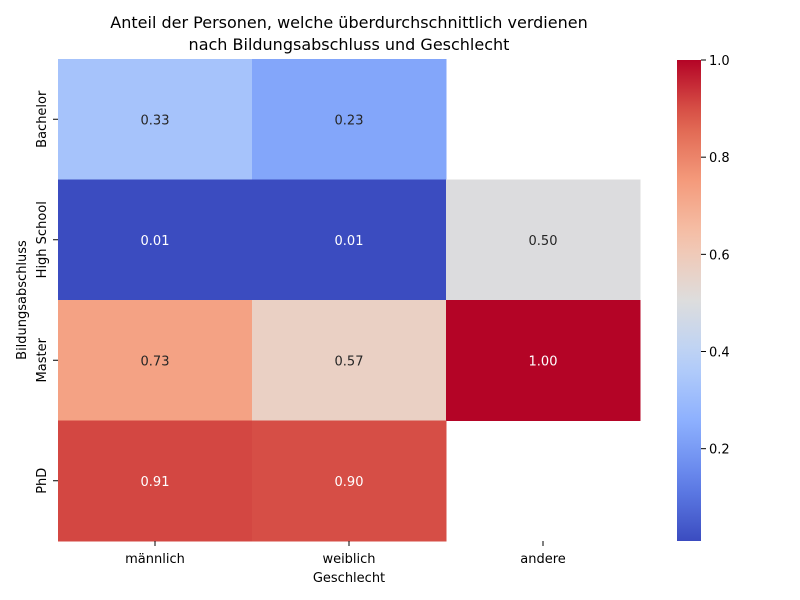 Image resolution: width=800 pixels, height=600 pixels. I want to click on colorbar-tick-label: 0.6, so click(719, 255).